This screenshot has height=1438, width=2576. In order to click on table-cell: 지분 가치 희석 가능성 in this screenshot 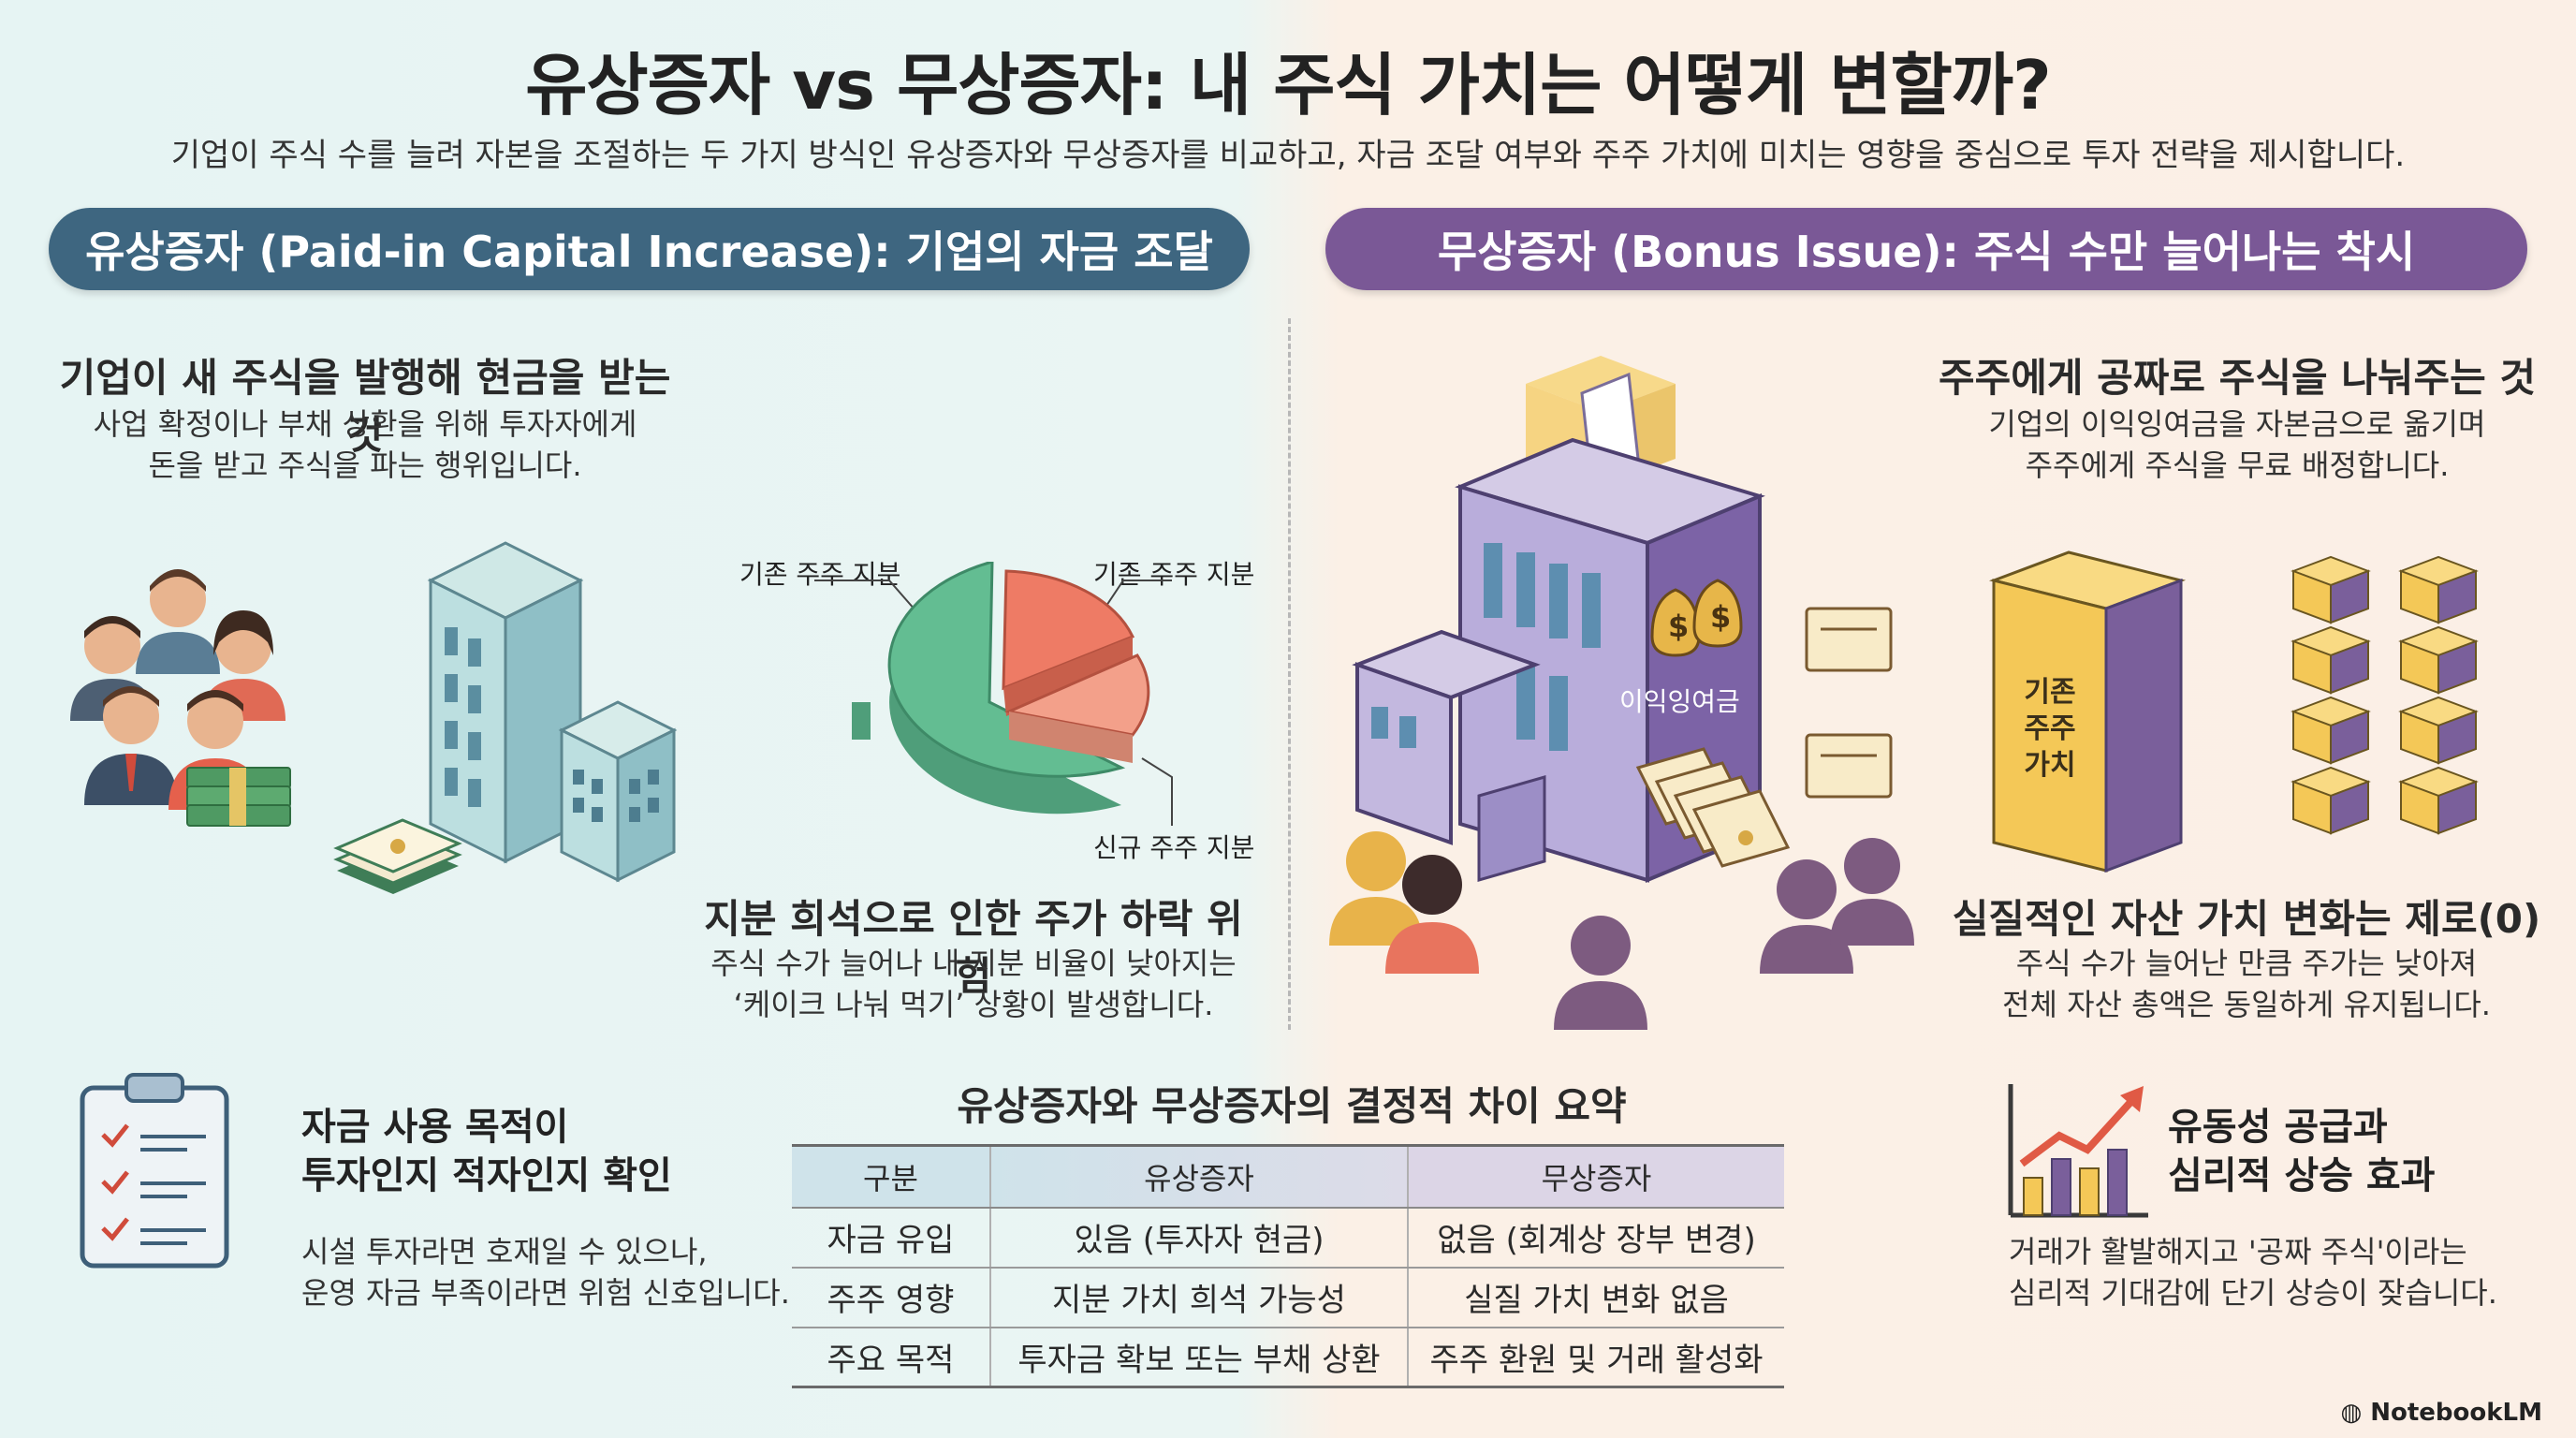, I will do `click(1198, 1297)`.